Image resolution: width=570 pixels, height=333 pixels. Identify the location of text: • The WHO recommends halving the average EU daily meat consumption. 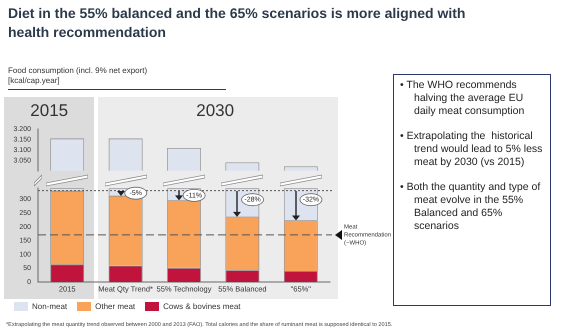
(463, 98).